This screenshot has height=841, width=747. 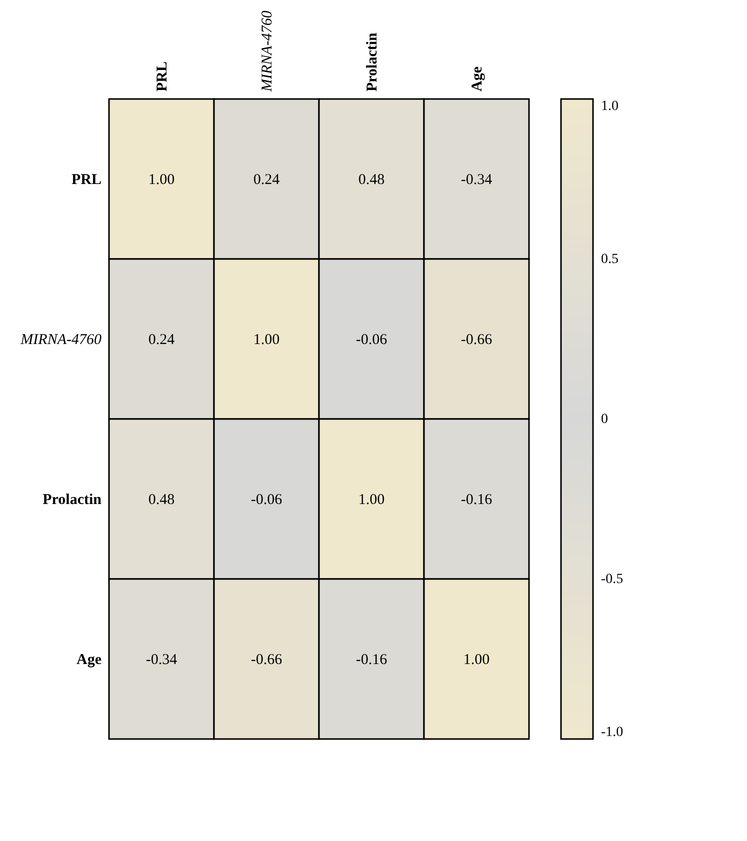 I want to click on y-tick-label: PRL, so click(x=87, y=180).